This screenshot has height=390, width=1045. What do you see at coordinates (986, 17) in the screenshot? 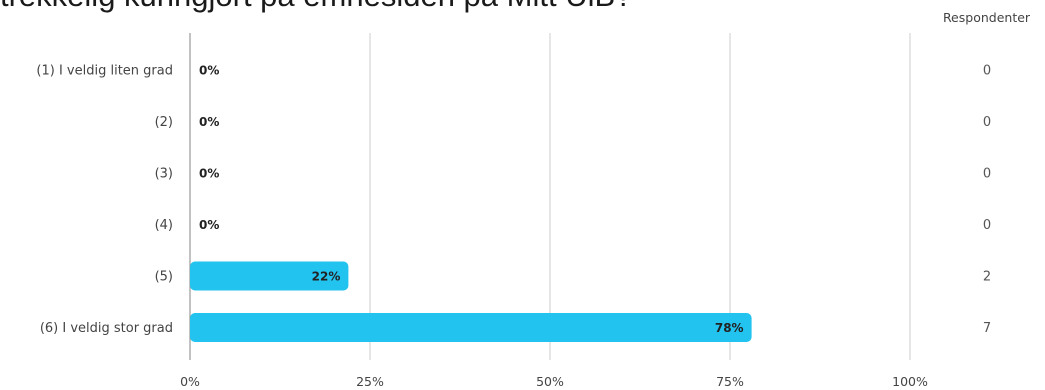
I see `respondents-column-header: Respondenter` at bounding box center [986, 17].